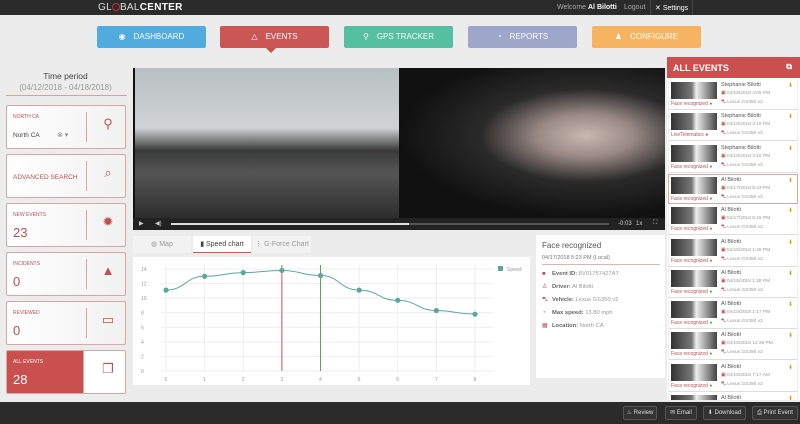  Describe the element at coordinates (66, 274) in the screenshot. I see `incidents-card: INCIDENTS 0 ▲` at that location.